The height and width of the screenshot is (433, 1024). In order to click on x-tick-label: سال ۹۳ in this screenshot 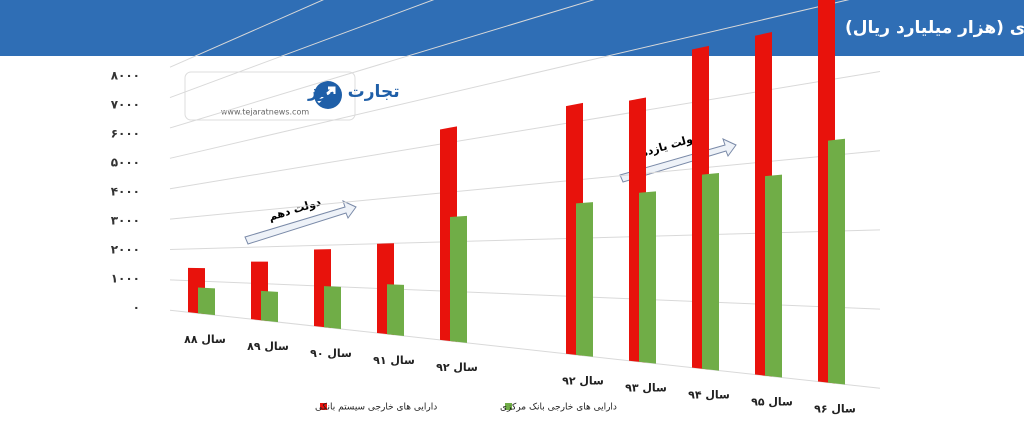, I will do `click(646, 388)`.